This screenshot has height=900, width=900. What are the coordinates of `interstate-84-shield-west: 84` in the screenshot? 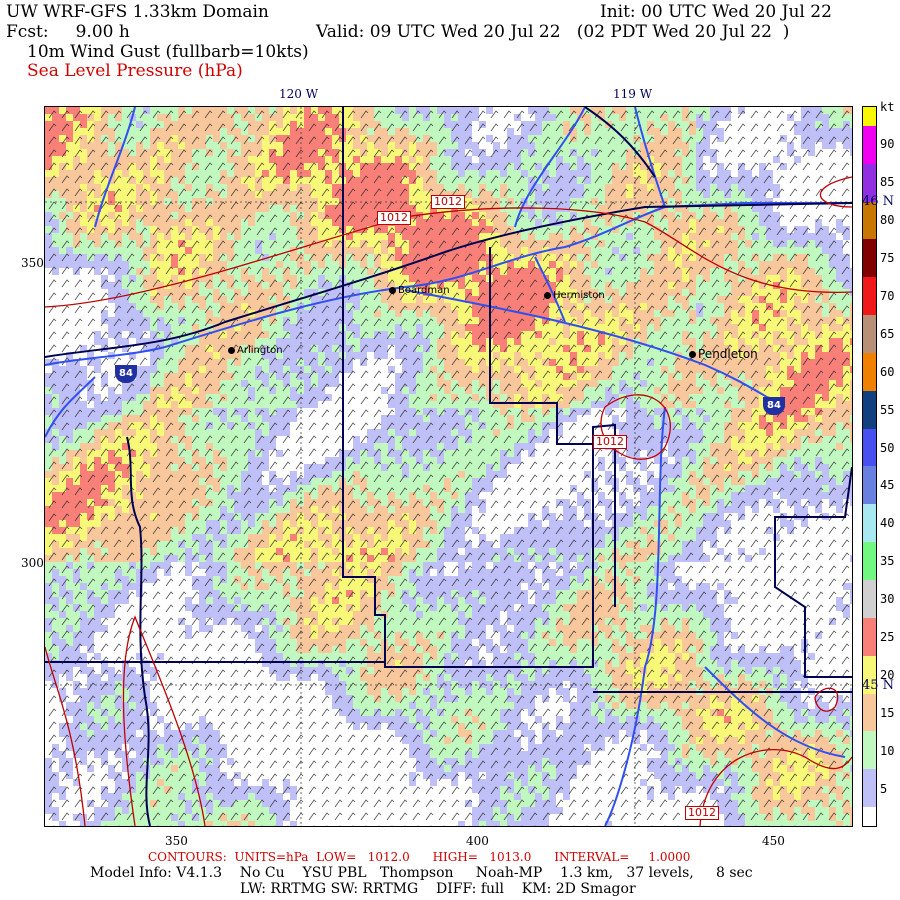 It's located at (126, 374).